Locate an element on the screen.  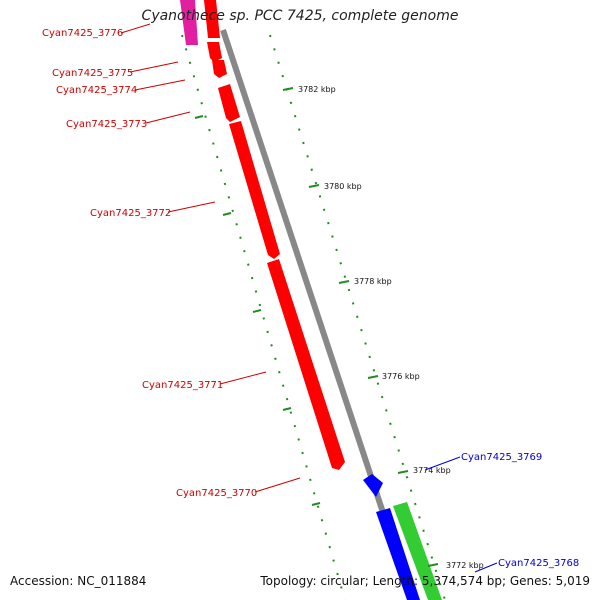
gene-label-3772: Cyan7425_3772 is located at coordinates (130, 213).